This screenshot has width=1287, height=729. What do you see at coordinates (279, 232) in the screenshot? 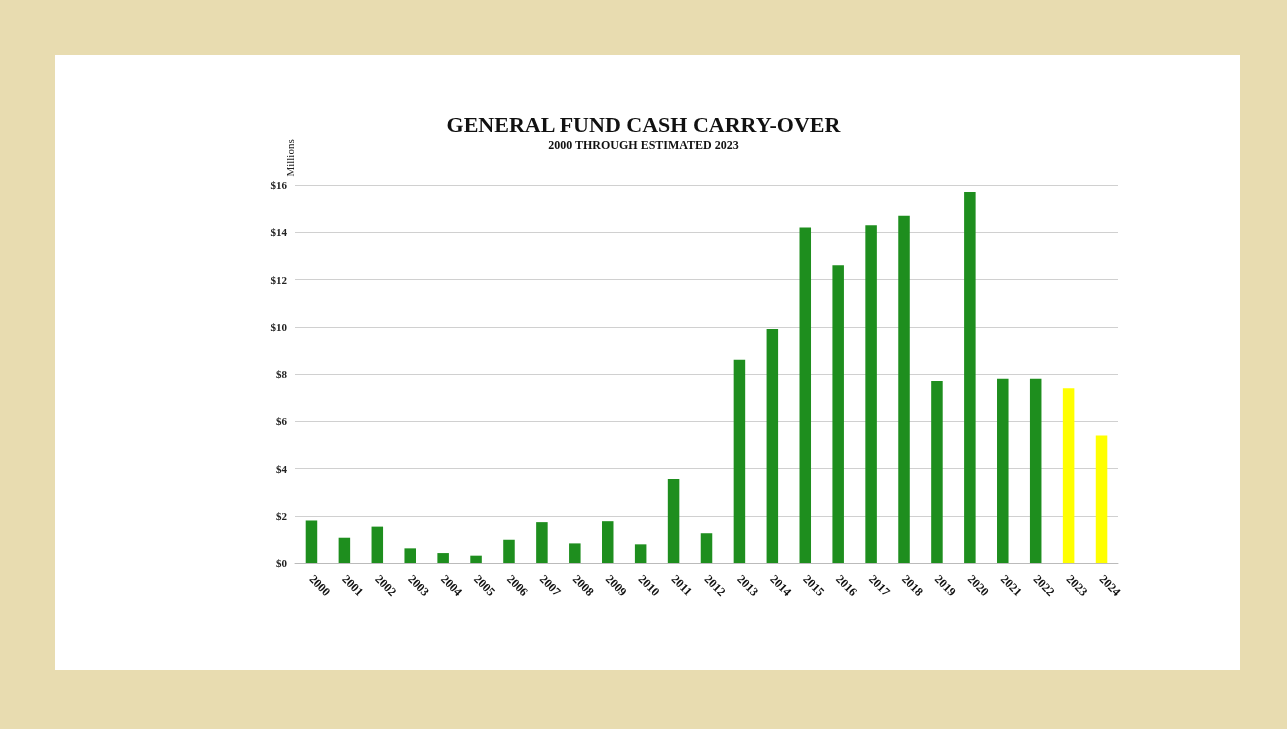
I see `y-tick-label: $14` at bounding box center [279, 232].